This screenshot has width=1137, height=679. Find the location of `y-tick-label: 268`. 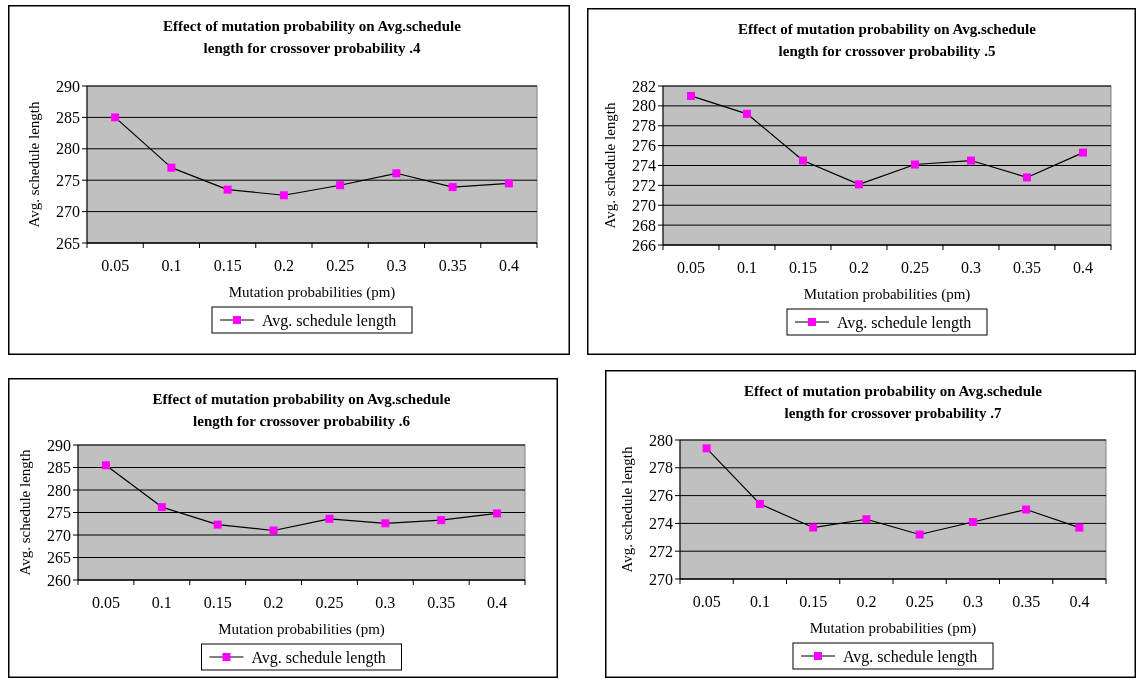

y-tick-label: 268 is located at coordinates (644, 225).